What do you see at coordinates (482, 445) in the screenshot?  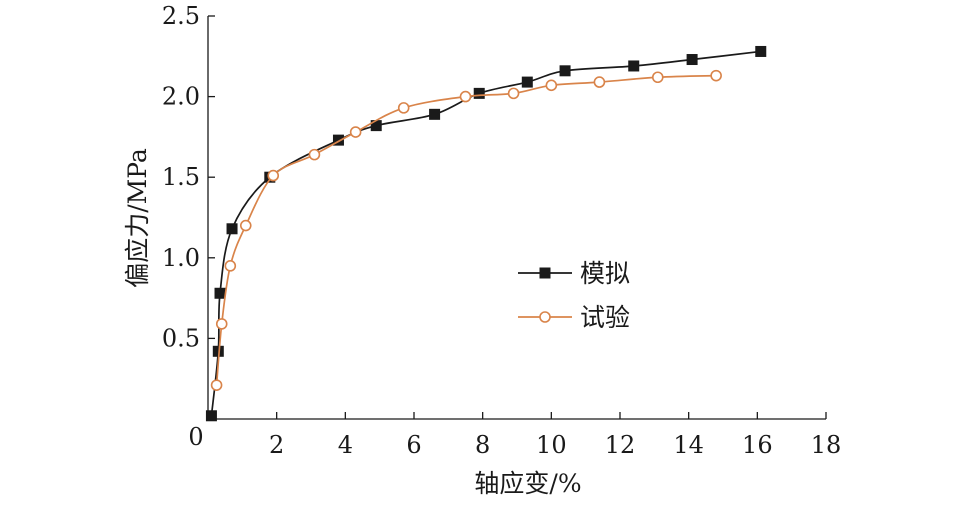 I see `x-tick-label: 8` at bounding box center [482, 445].